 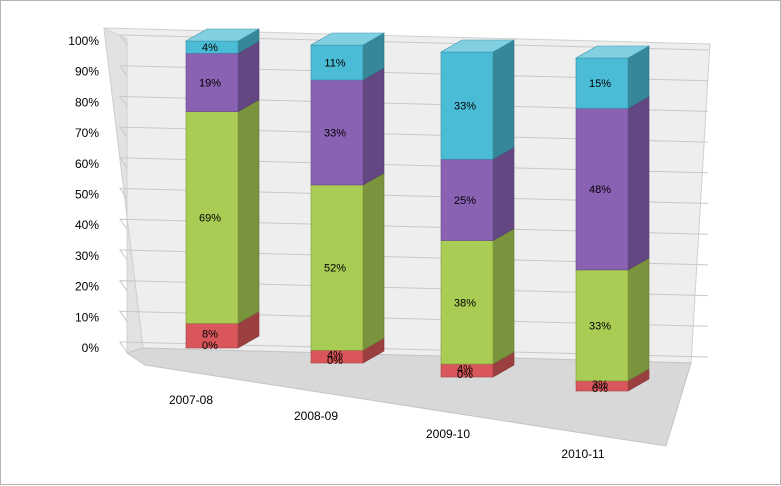 What do you see at coordinates (87, 287) in the screenshot?
I see `y-tick-label: 20%` at bounding box center [87, 287].